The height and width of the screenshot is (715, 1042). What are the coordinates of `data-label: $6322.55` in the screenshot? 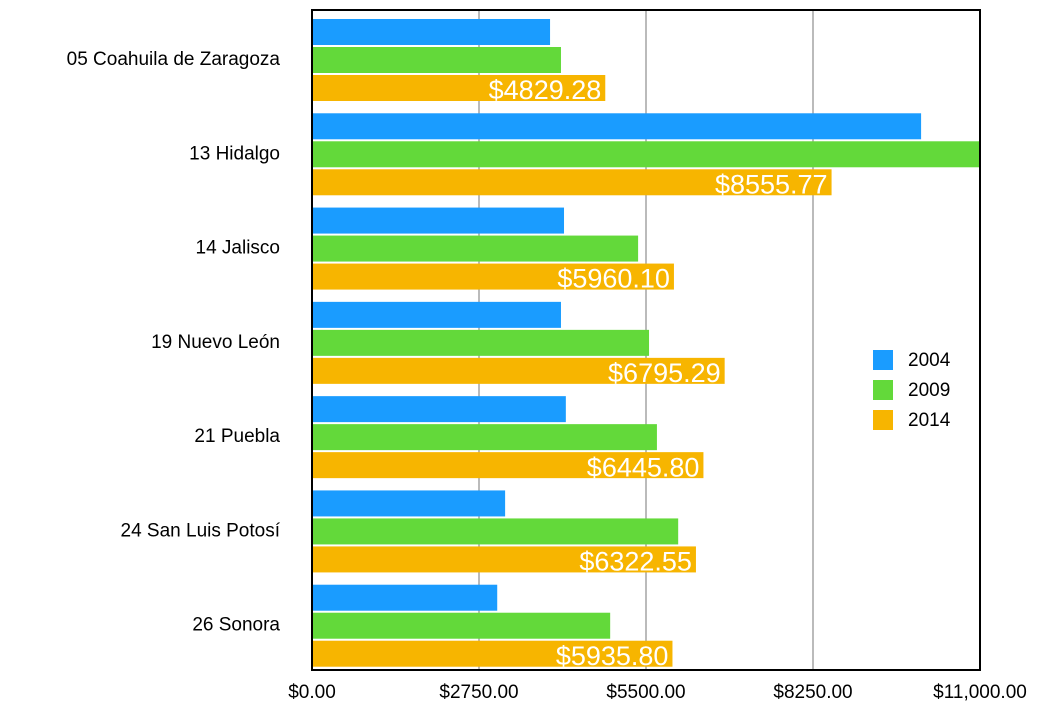 It's located at (635, 562).